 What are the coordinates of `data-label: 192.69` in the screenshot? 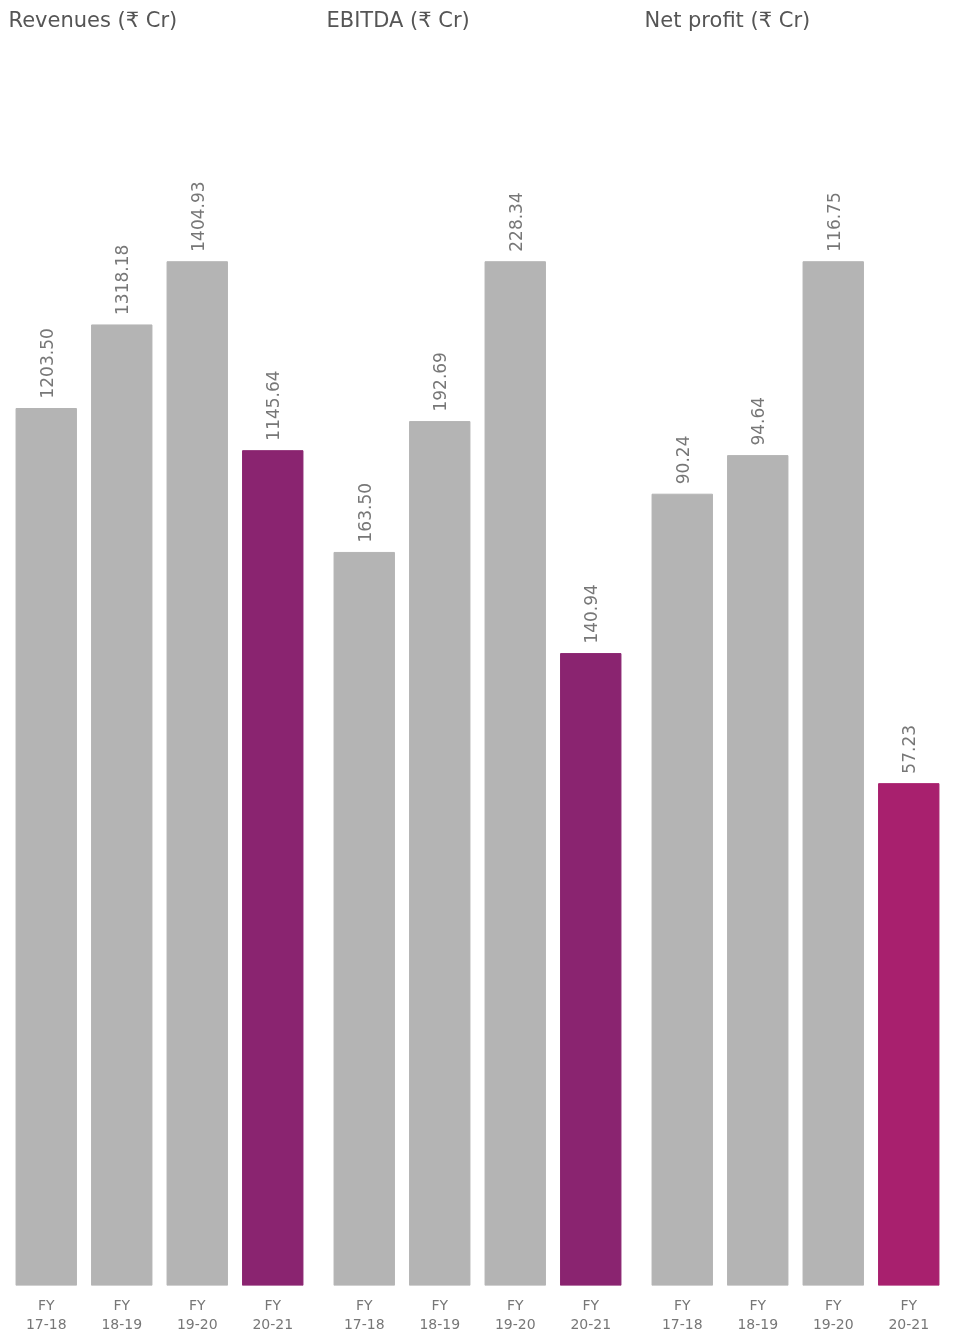 It's located at (440, 382).